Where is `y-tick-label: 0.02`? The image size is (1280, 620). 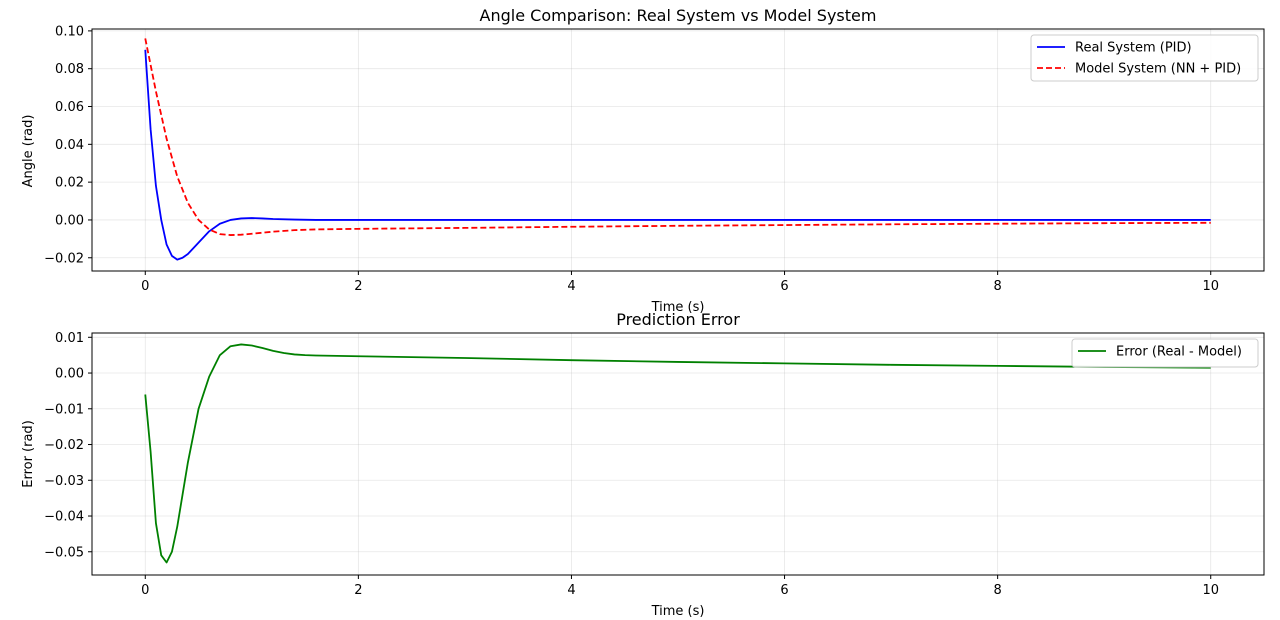
y-tick-label: 0.02 is located at coordinates (69, 183).